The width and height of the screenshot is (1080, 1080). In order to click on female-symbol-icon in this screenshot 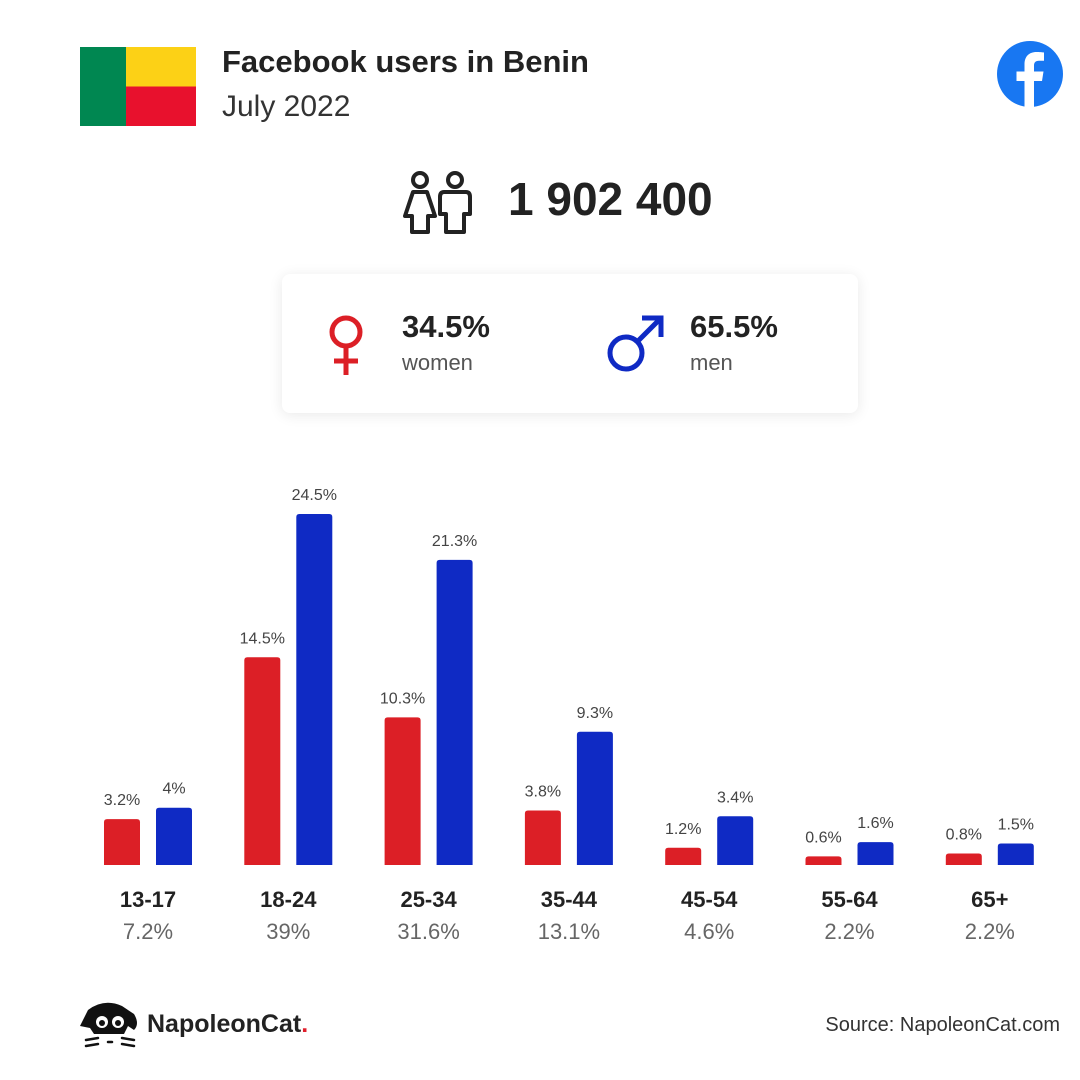, I will do `click(346, 345)`.